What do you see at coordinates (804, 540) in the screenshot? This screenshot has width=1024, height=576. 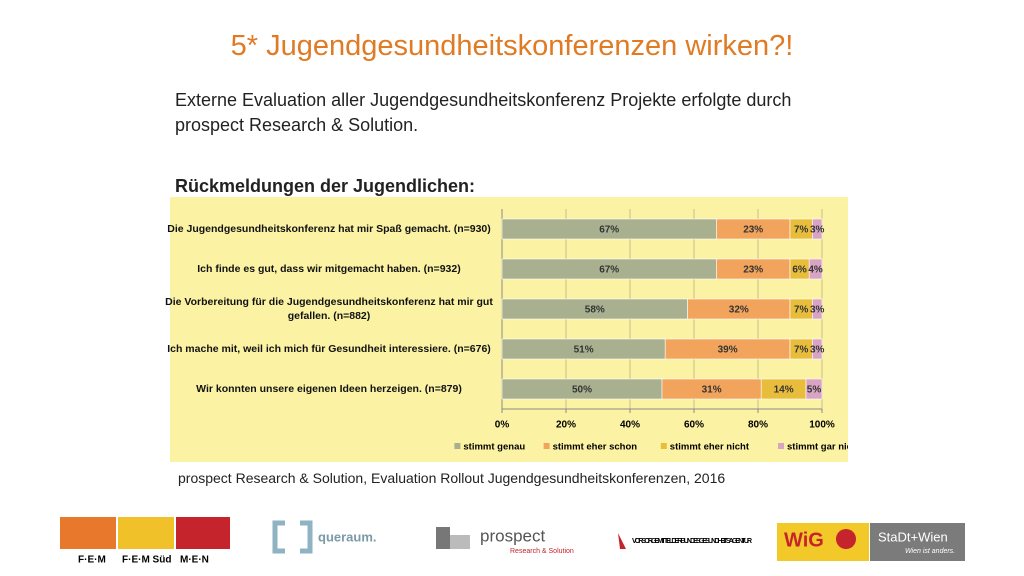 I see `logo-text: WiG` at bounding box center [804, 540].